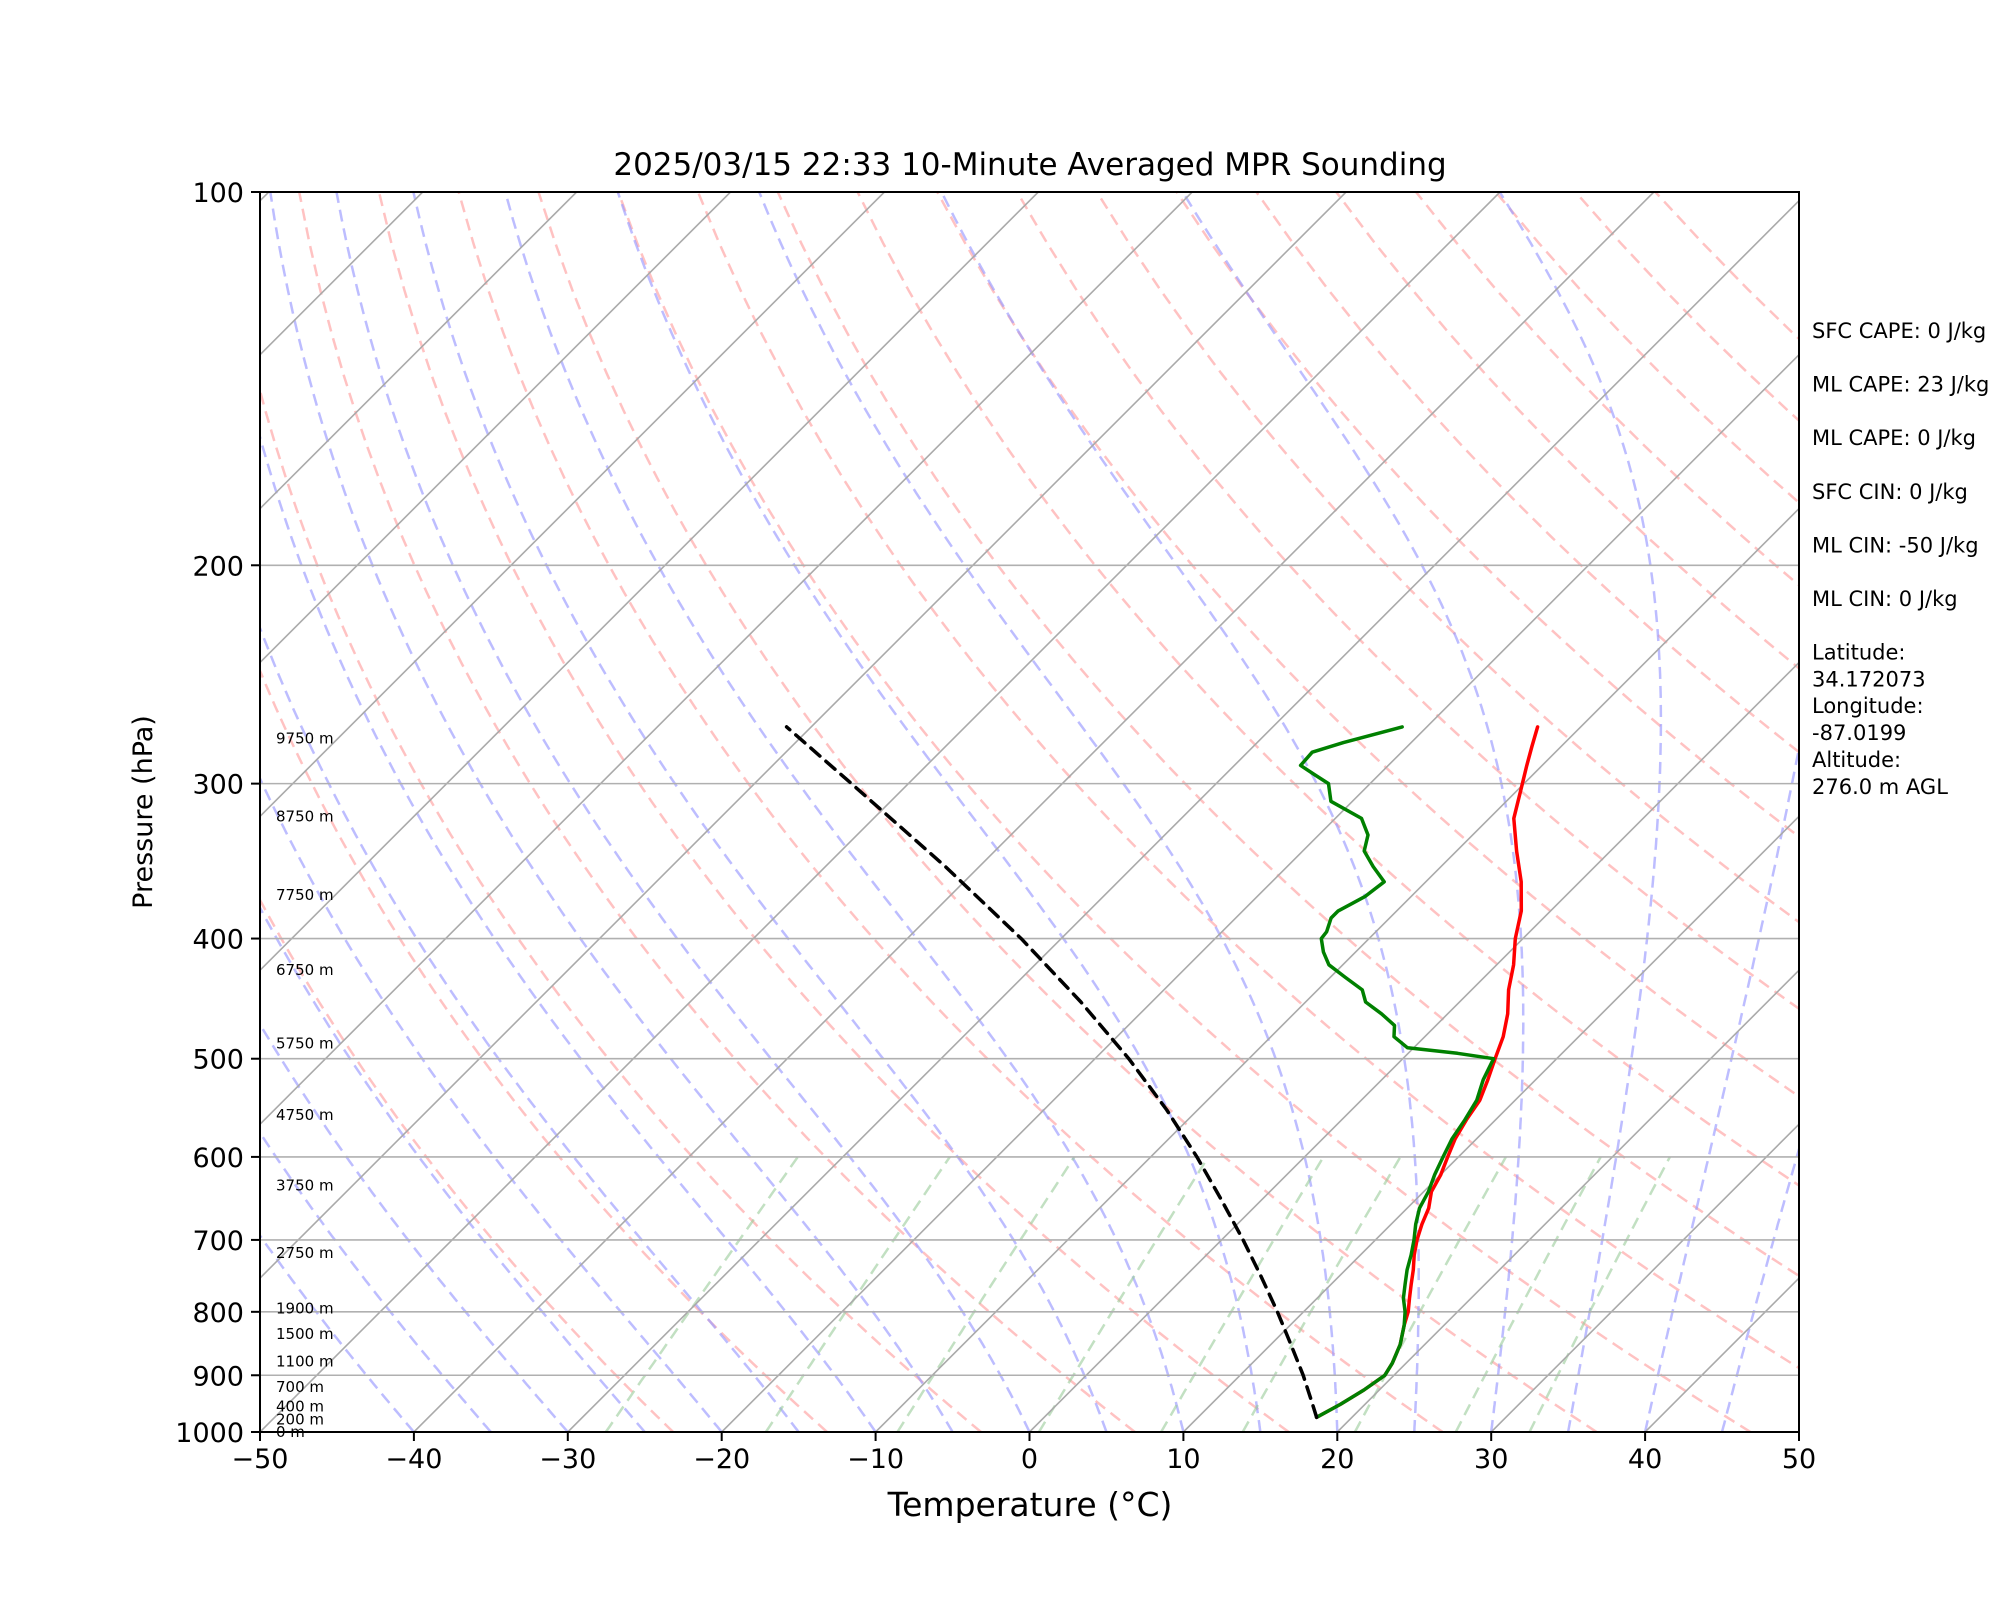 This screenshot has height=1600, width=2000. I want to click on height-label: 1500 m, so click(305, 1334).